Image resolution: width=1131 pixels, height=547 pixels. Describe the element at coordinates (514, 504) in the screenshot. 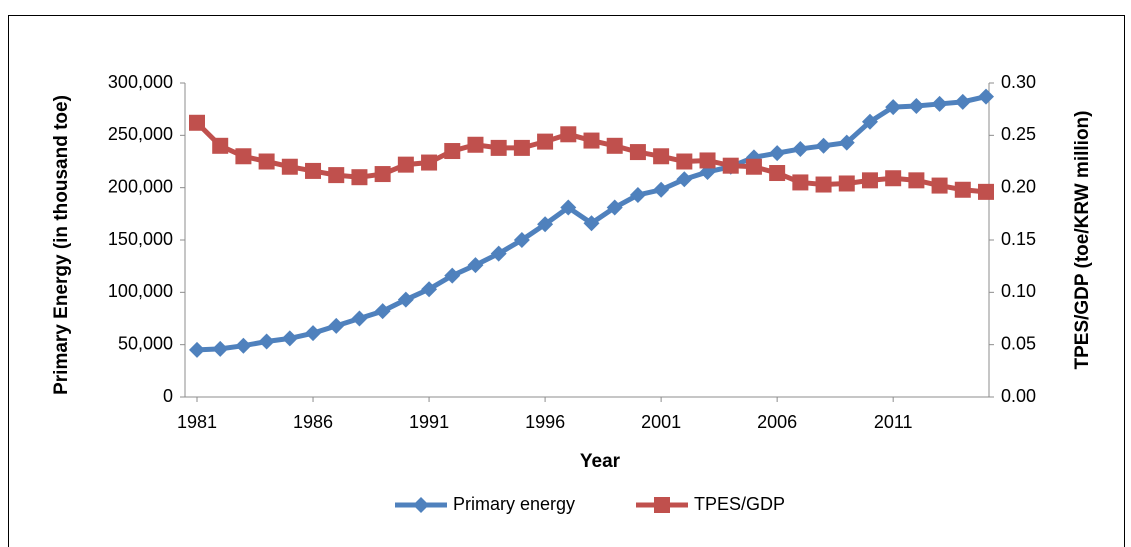

I see `legend-label: Primary energy` at that location.